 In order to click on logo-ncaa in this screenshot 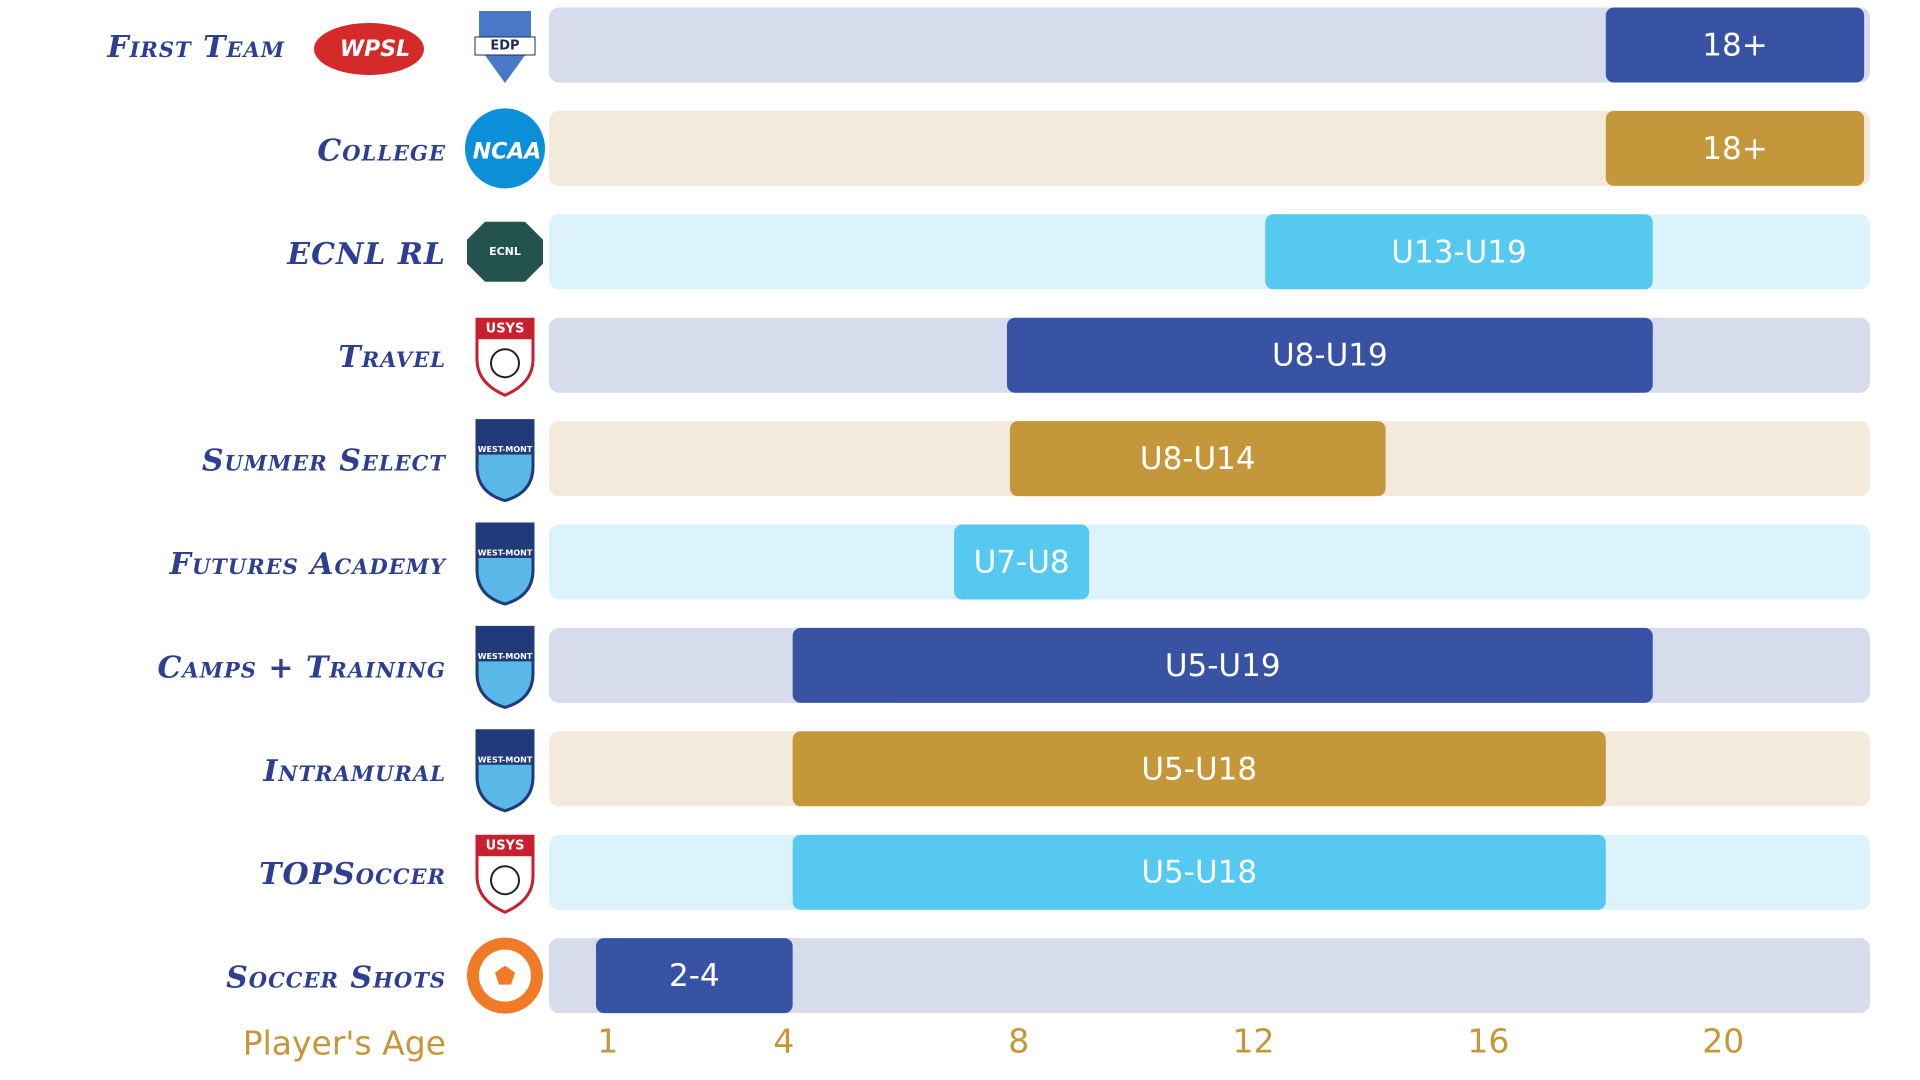, I will do `click(505, 148)`.